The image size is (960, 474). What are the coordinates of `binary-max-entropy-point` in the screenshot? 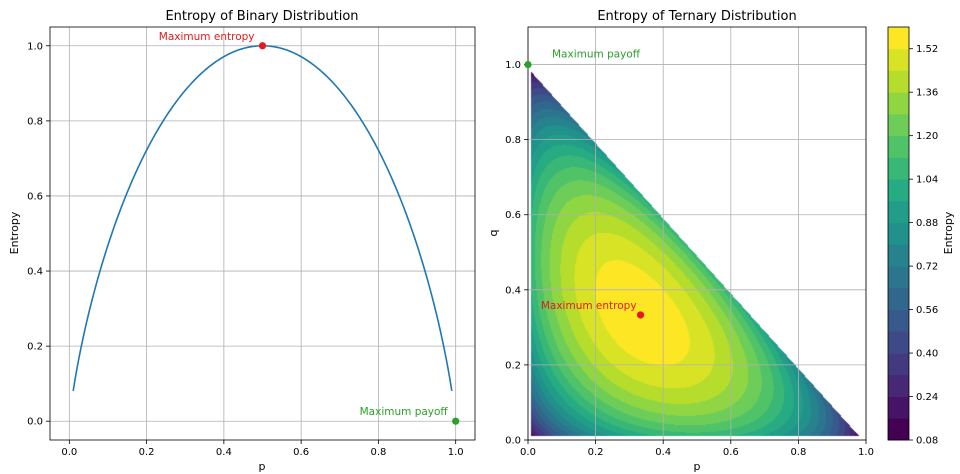 It's located at (262, 46).